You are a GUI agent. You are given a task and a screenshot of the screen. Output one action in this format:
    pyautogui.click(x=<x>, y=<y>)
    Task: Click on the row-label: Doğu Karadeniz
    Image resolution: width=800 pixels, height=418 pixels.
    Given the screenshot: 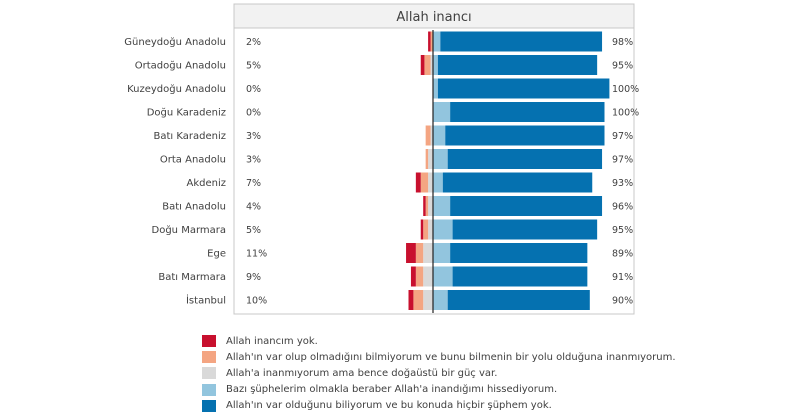 What is the action you would take?
    pyautogui.click(x=186, y=113)
    